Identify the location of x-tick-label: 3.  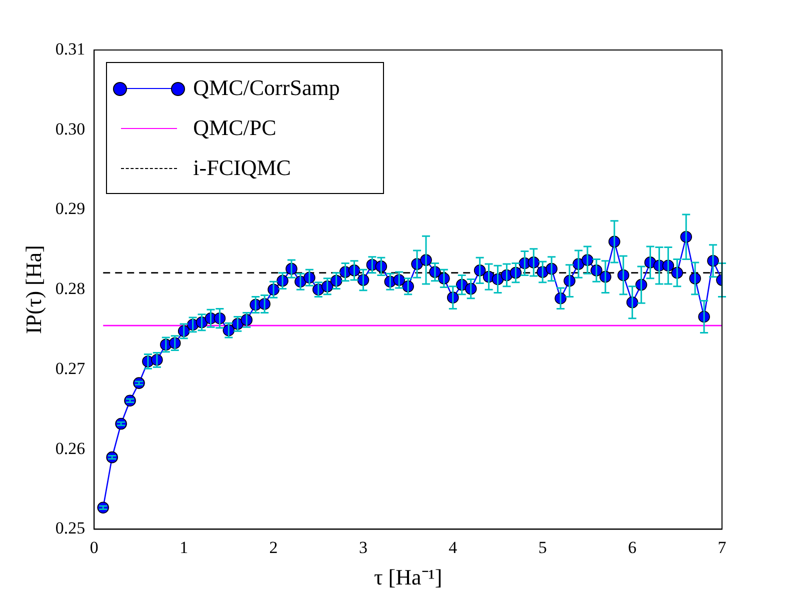
(363, 547).